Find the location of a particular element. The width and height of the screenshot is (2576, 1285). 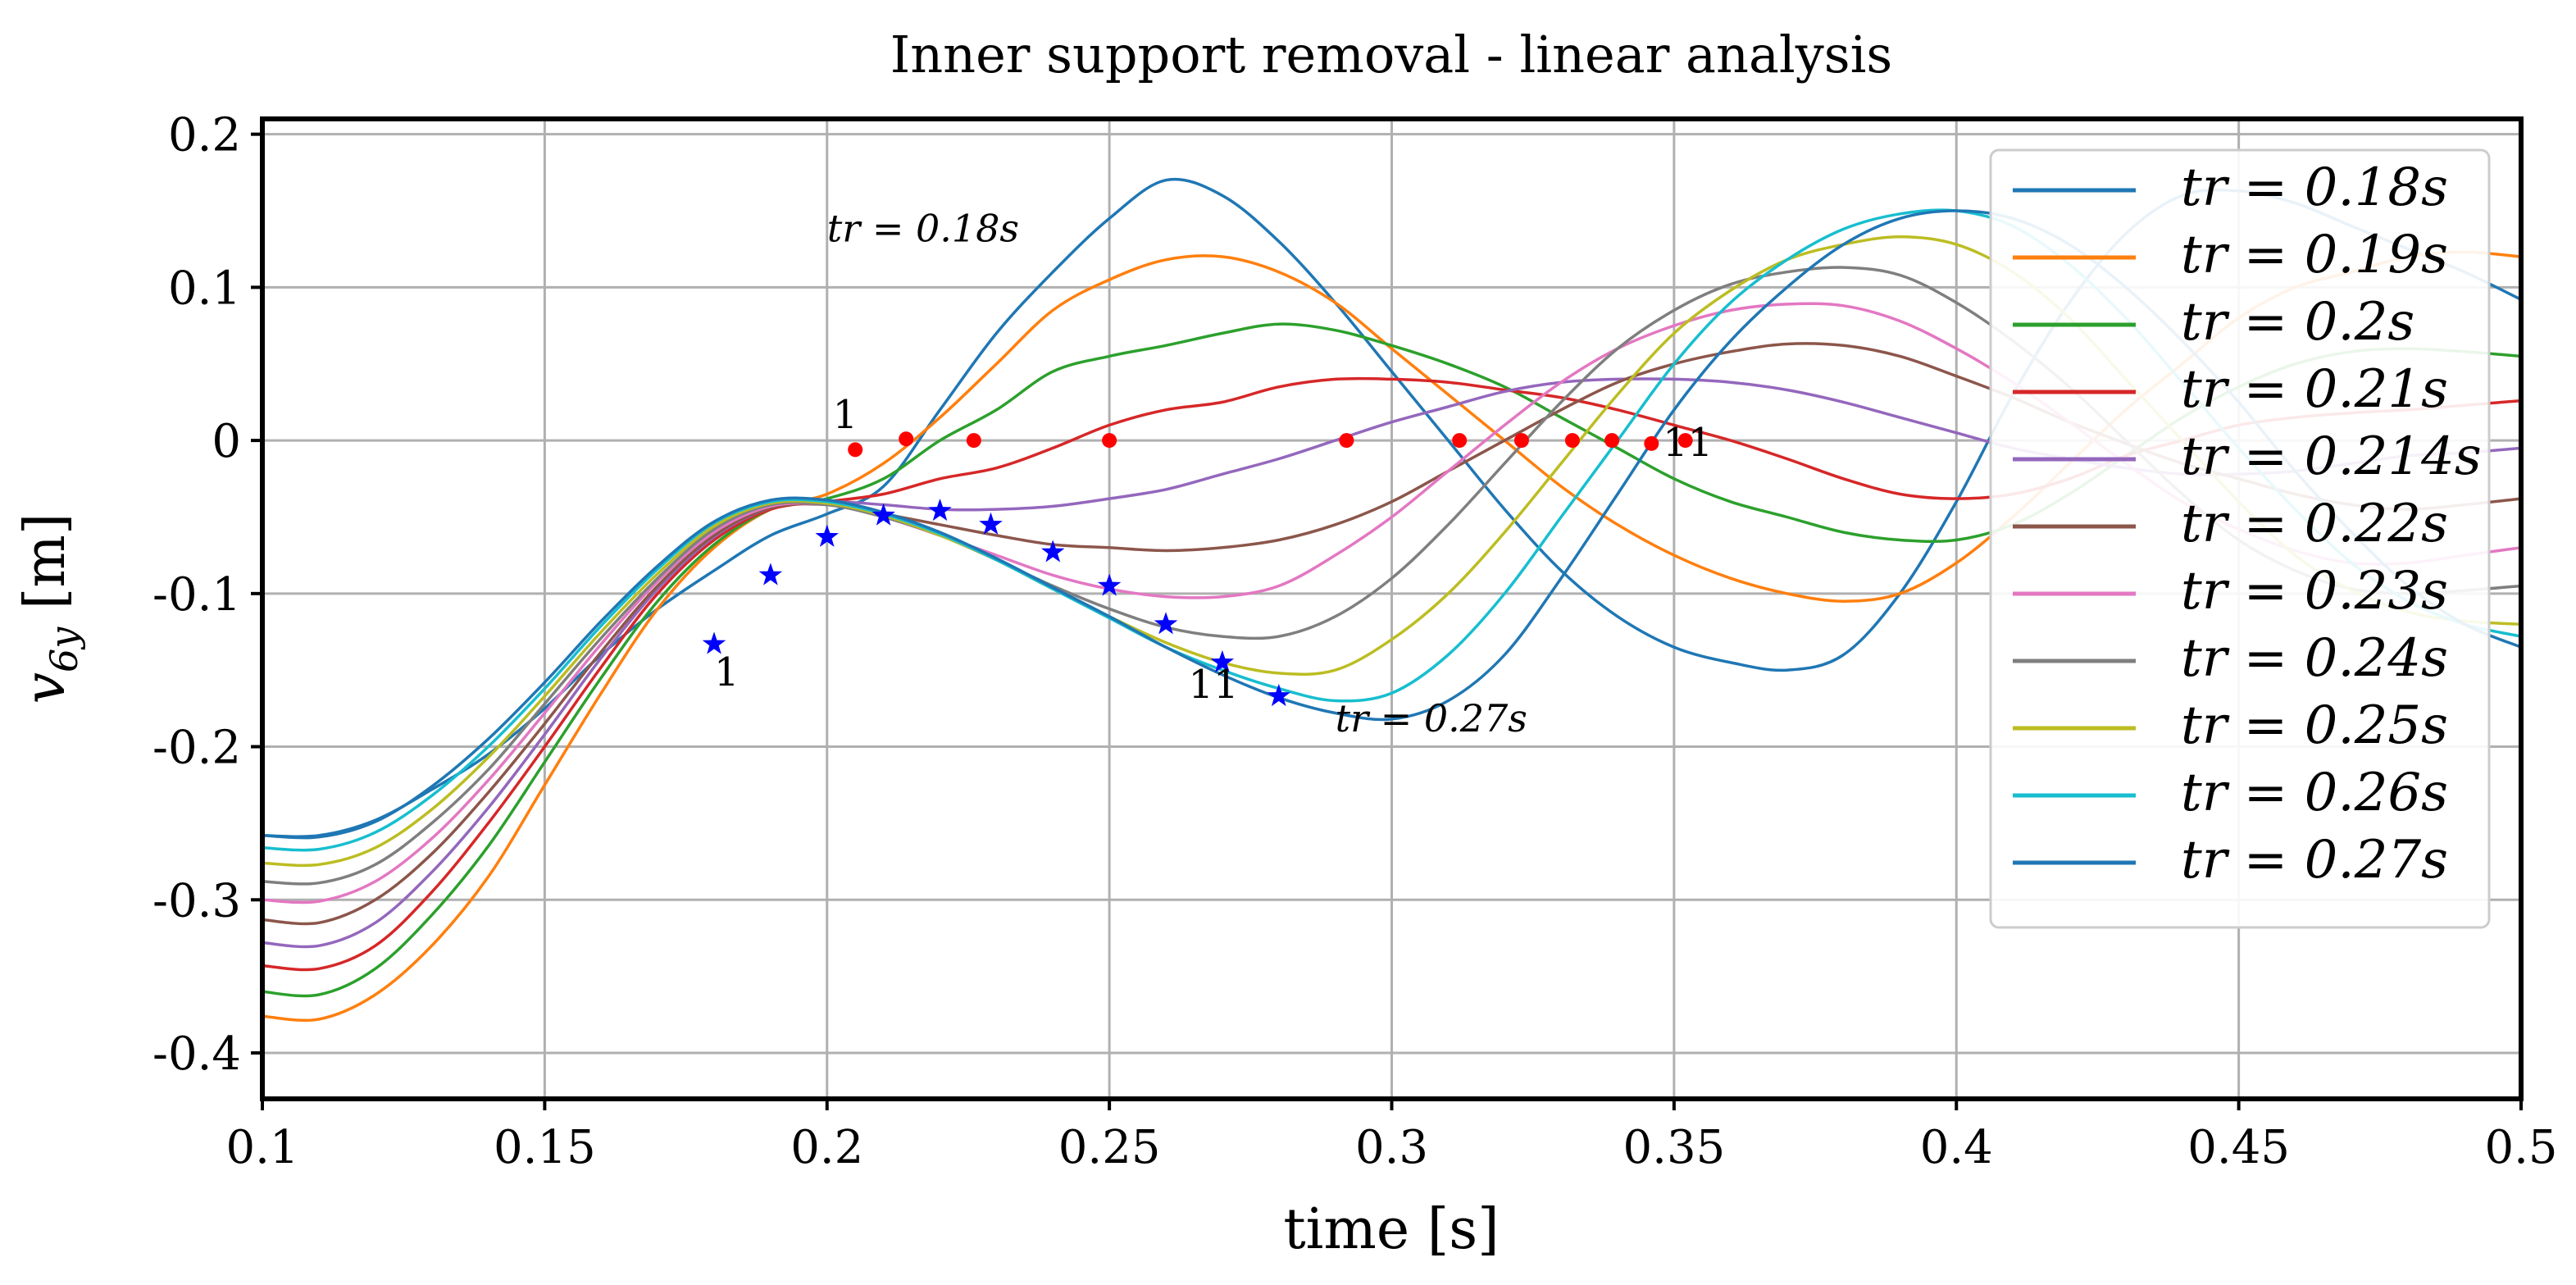

x-tick-label: 0.4 is located at coordinates (1956, 1148).